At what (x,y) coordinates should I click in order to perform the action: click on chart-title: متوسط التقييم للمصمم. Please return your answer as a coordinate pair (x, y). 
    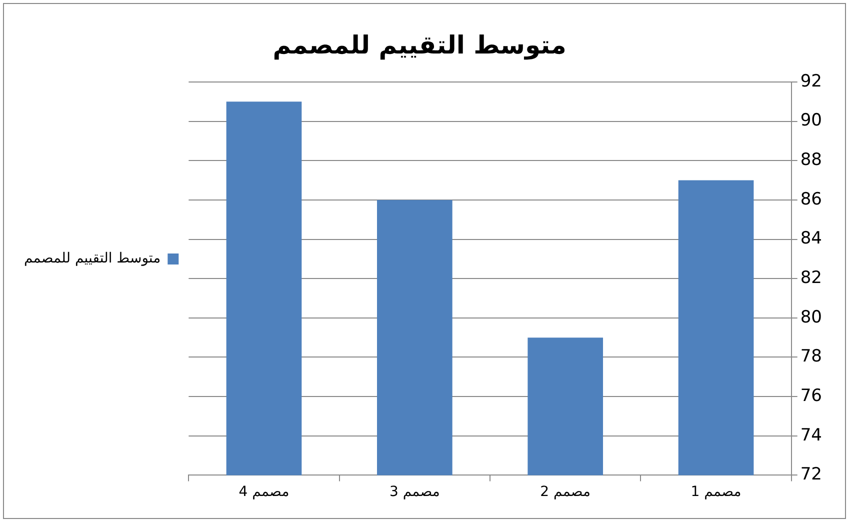
    Looking at the image, I should click on (419, 45).